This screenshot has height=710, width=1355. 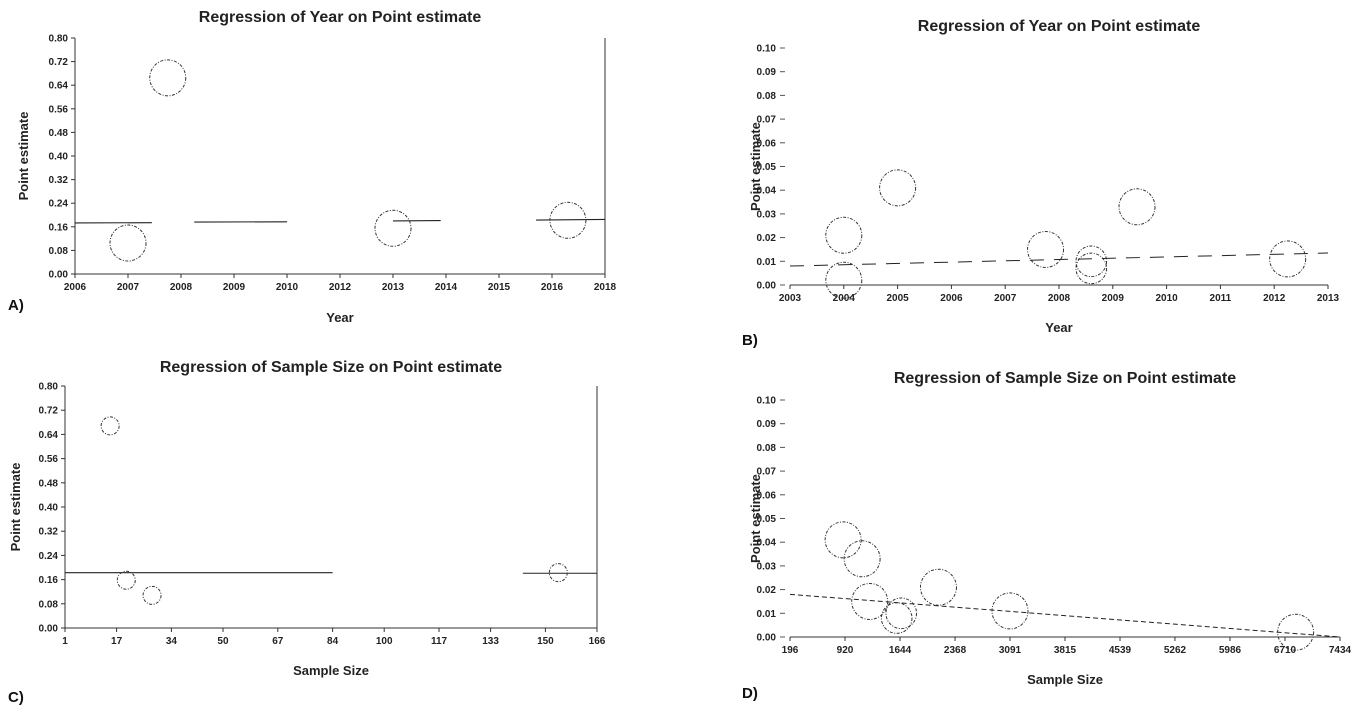 What do you see at coordinates (1340, 650) in the screenshot?
I see `x-tick-label: 7434` at bounding box center [1340, 650].